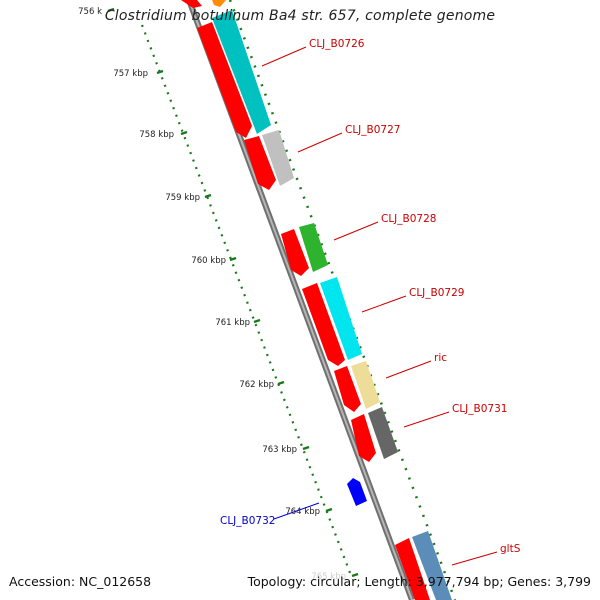 Image resolution: width=600 pixels, height=600 pixels. Describe the element at coordinates (408, 219) in the screenshot. I see `gene-label: CLJ_B0728` at that location.